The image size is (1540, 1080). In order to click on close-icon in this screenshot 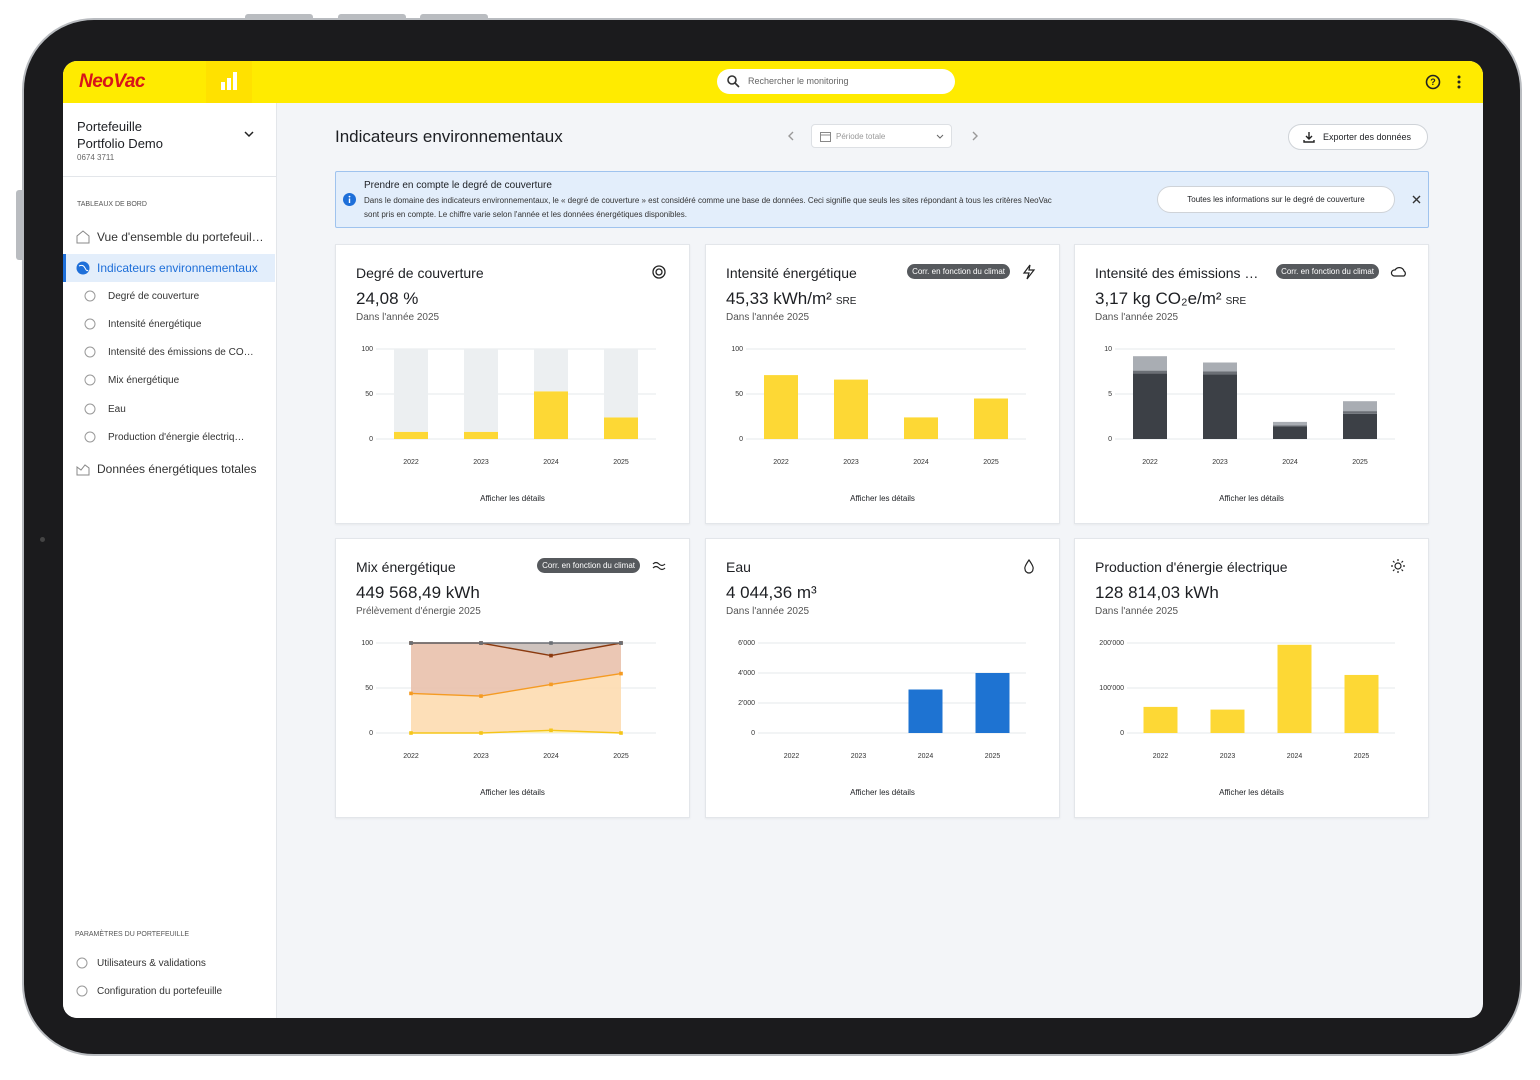, I will do `click(1416, 199)`.